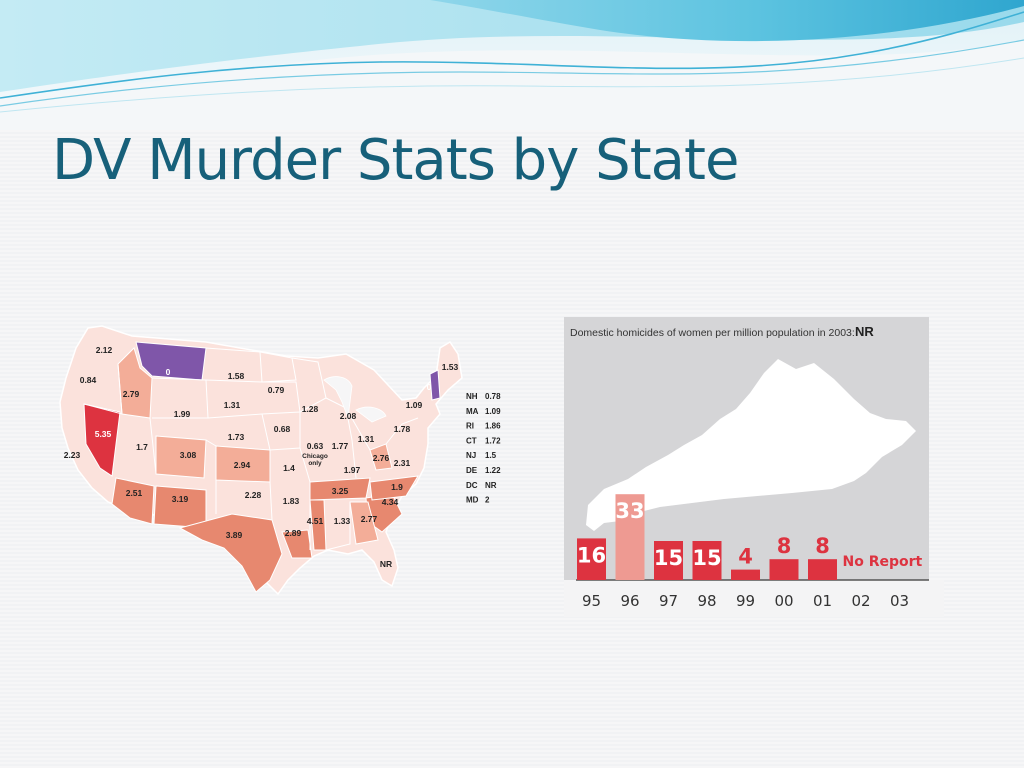 The width and height of the screenshot is (1024, 768). I want to click on state-value-label: 0.68, so click(282, 429).